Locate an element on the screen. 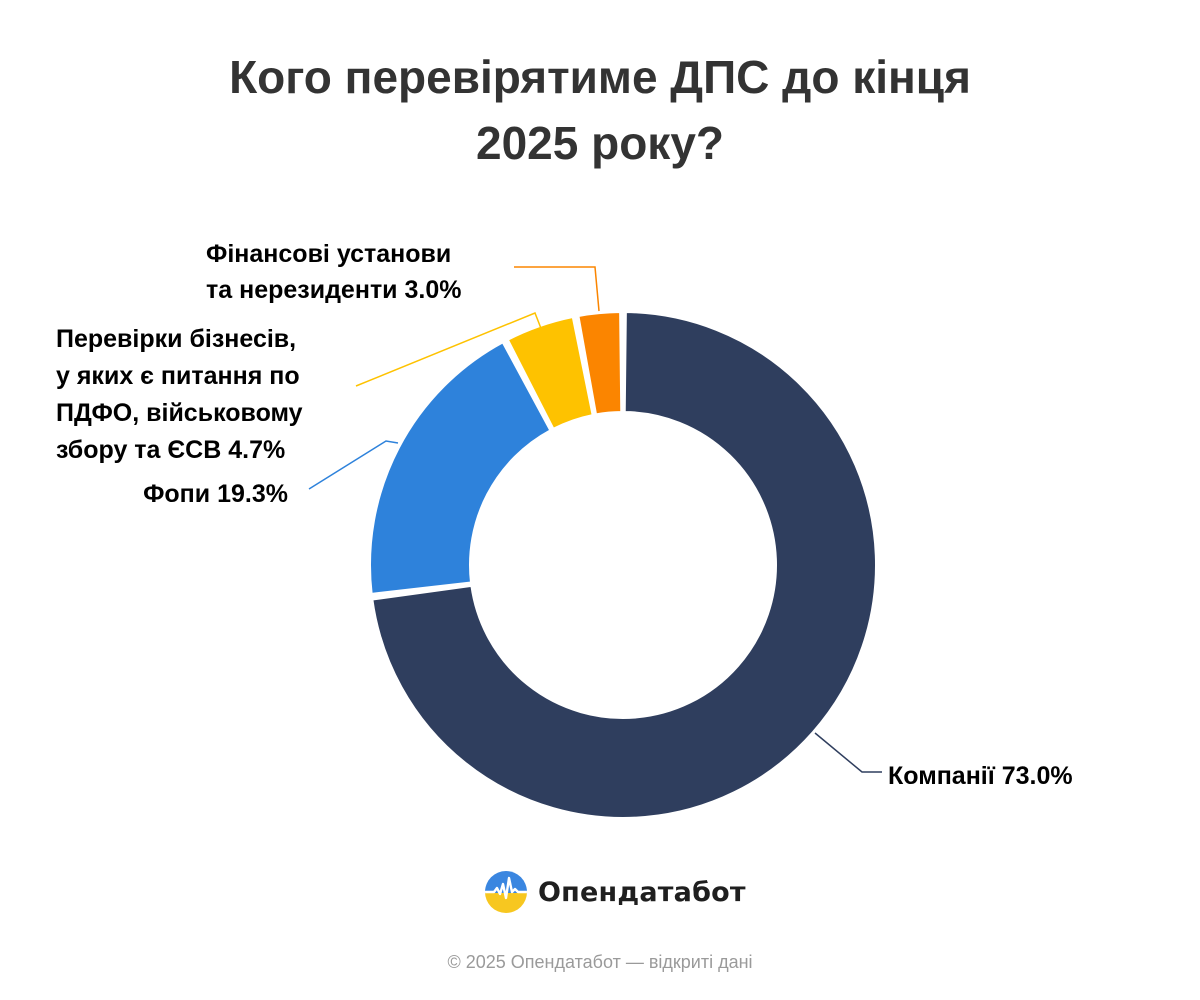  slice-label-1: Компанії 73.0% is located at coordinates (980, 776).